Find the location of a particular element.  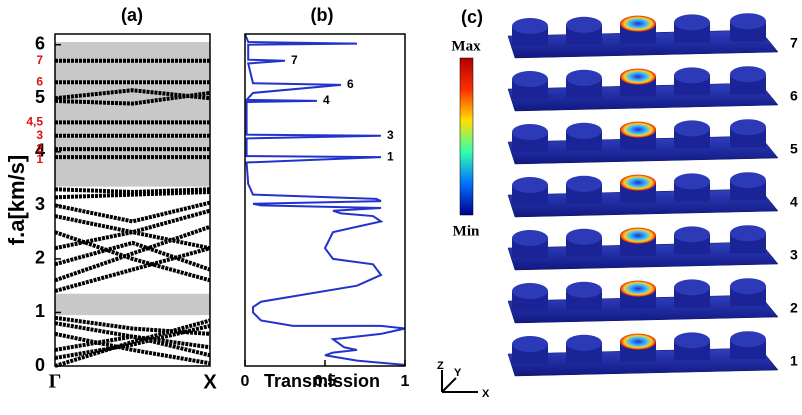

band-label: 2 is located at coordinates (39, 148).